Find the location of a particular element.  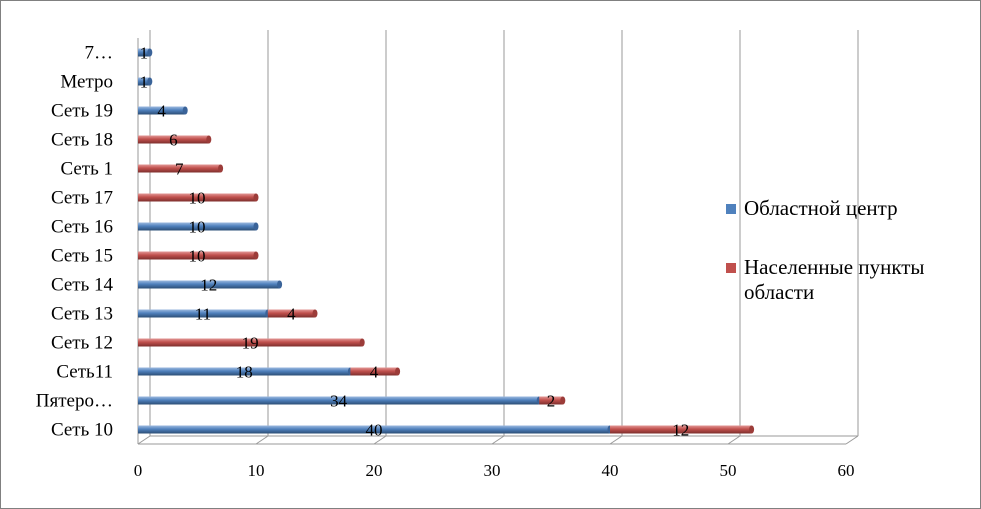

x-tick-label: 10 is located at coordinates (256, 470).